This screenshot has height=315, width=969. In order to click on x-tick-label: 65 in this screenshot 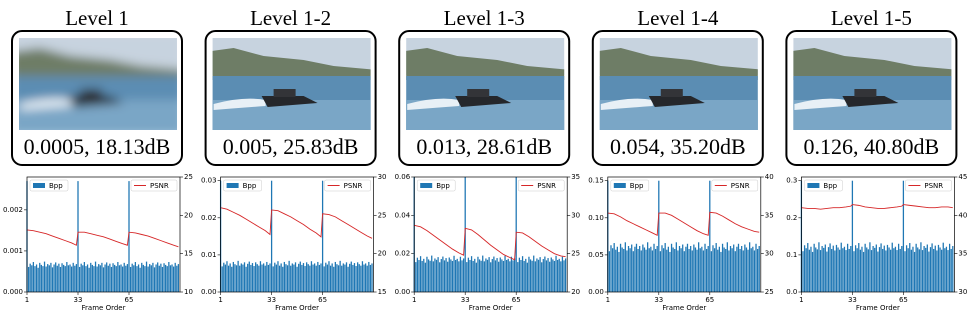, I will do `click(709, 300)`.